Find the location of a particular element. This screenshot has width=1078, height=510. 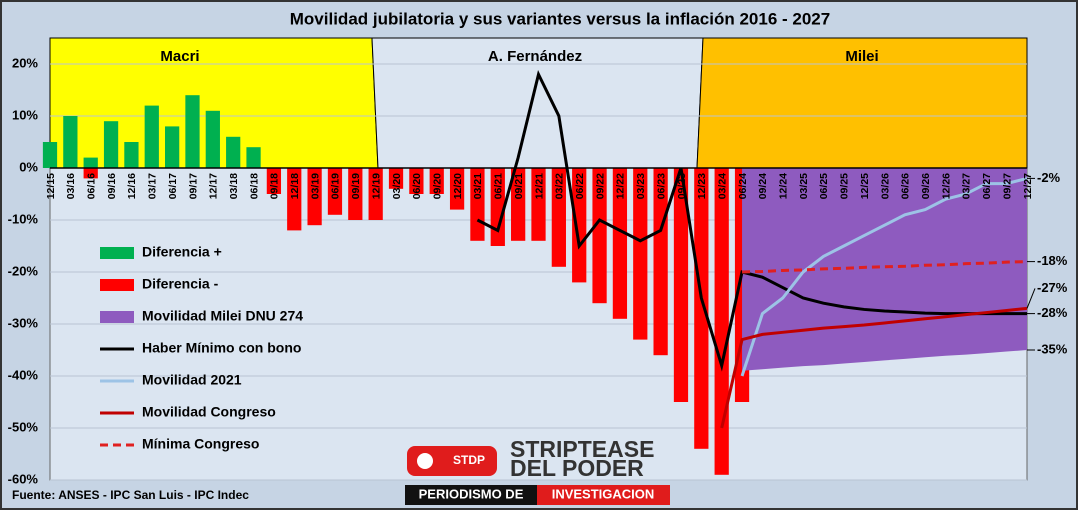

logo-badge-bg is located at coordinates (452, 461).